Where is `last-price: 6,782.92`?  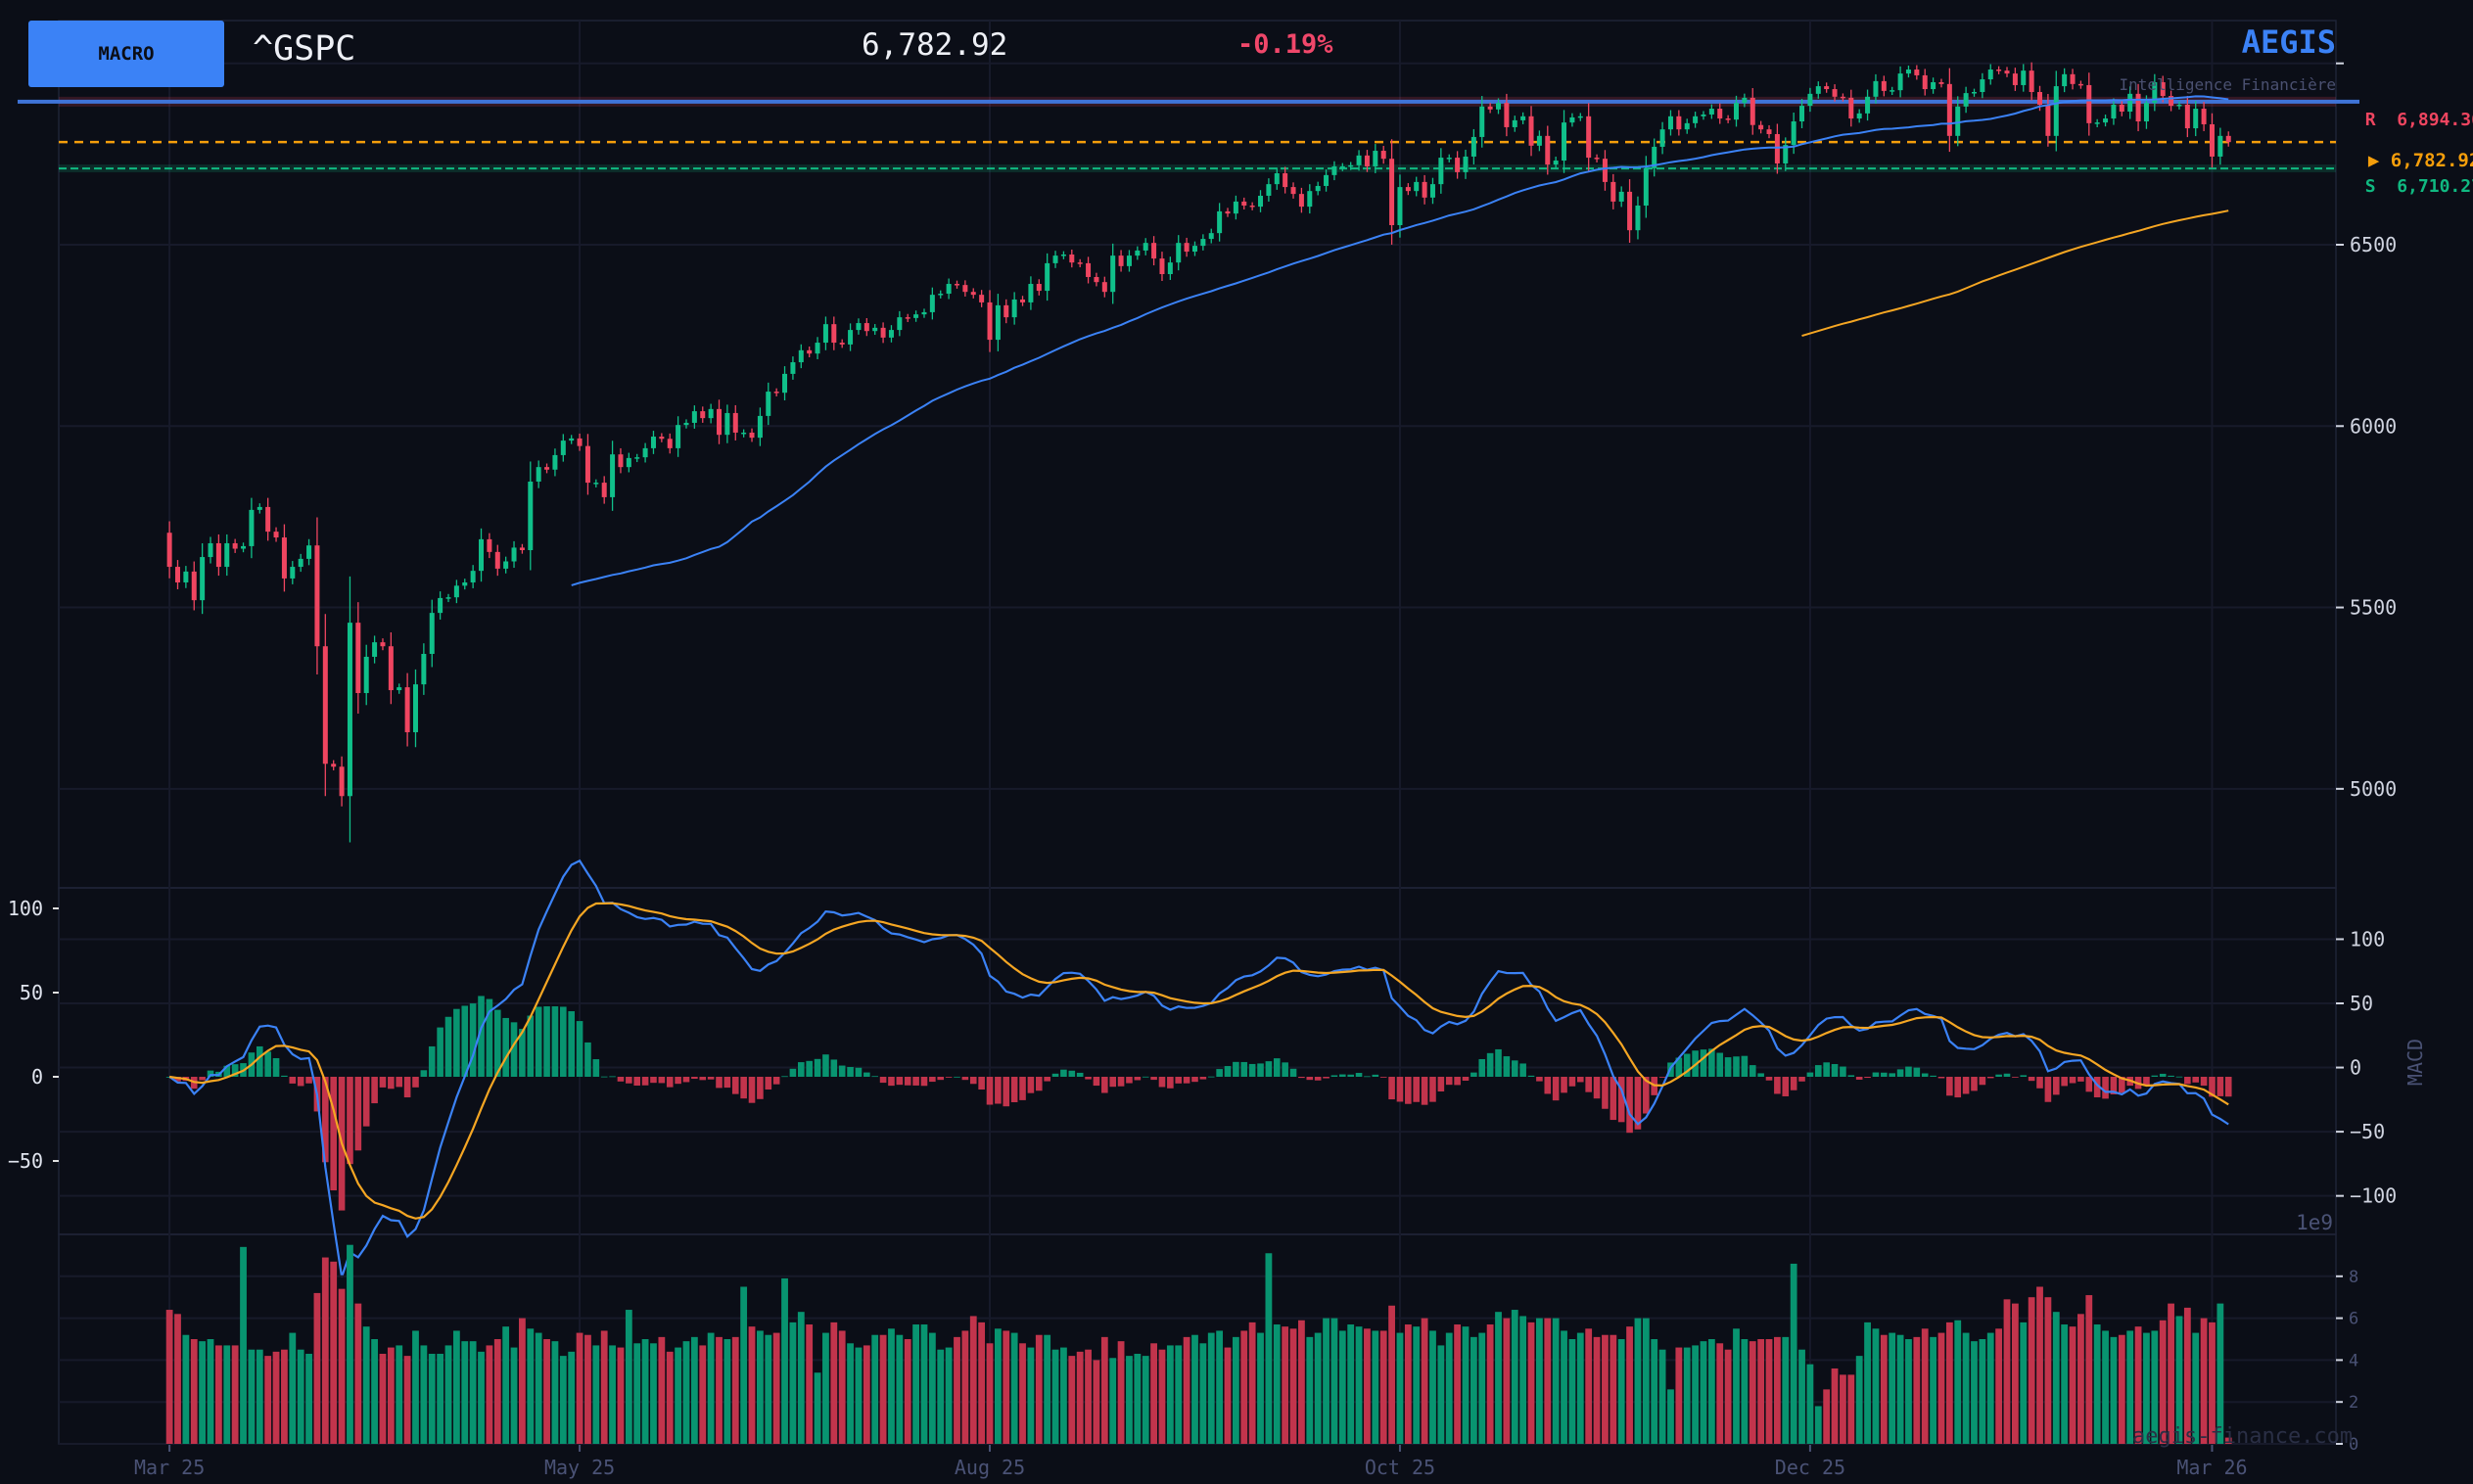 last-price: 6,782.92 is located at coordinates (935, 45).